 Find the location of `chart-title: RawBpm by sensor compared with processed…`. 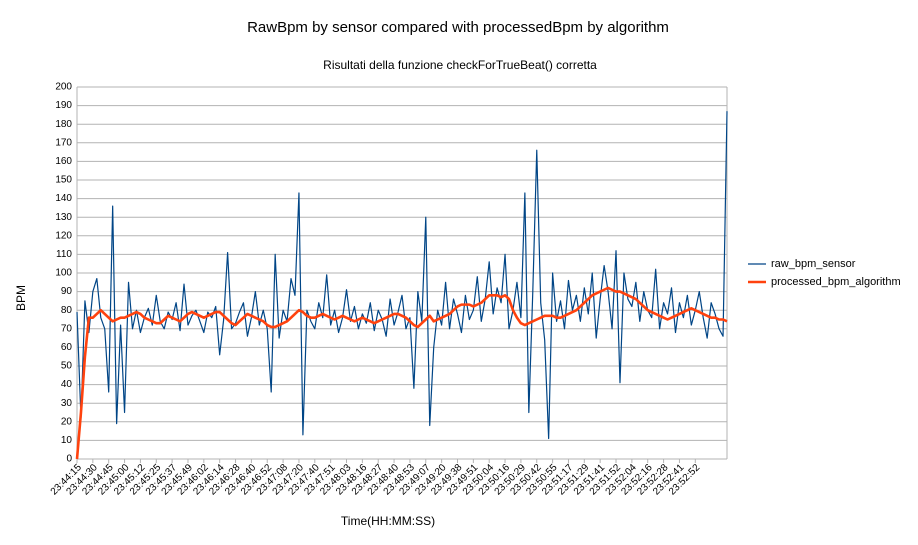

chart-title: RawBpm by sensor compared with processed… is located at coordinates (458, 27).